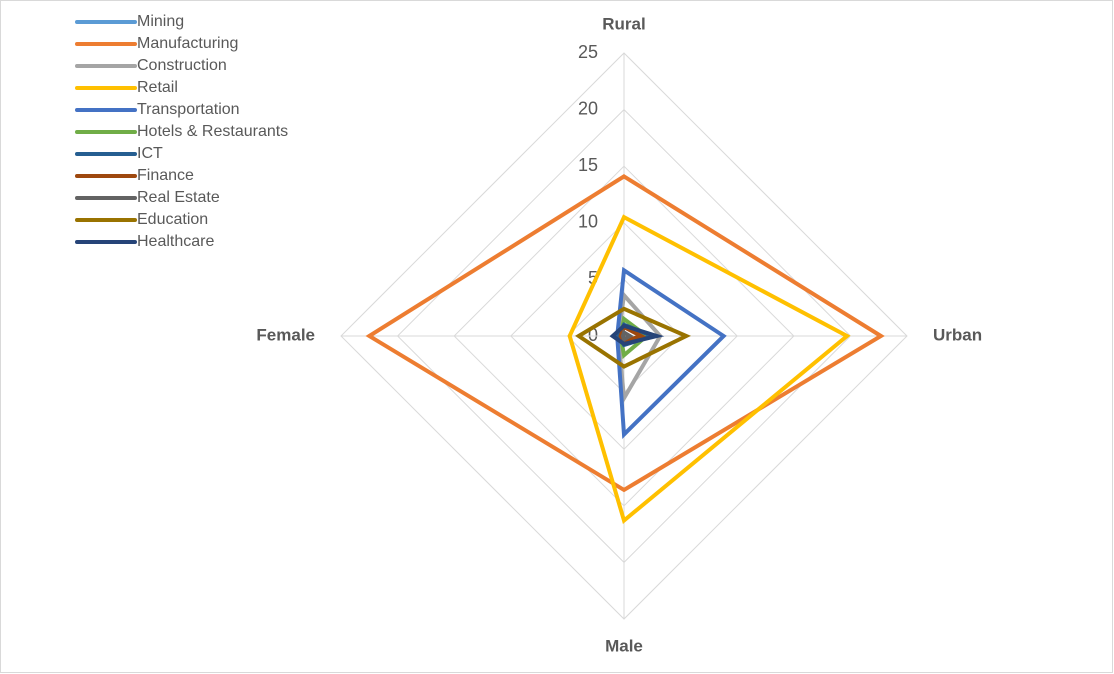 This screenshot has width=1114, height=674. What do you see at coordinates (187, 43) in the screenshot?
I see `legend-label: Manufacturing` at bounding box center [187, 43].